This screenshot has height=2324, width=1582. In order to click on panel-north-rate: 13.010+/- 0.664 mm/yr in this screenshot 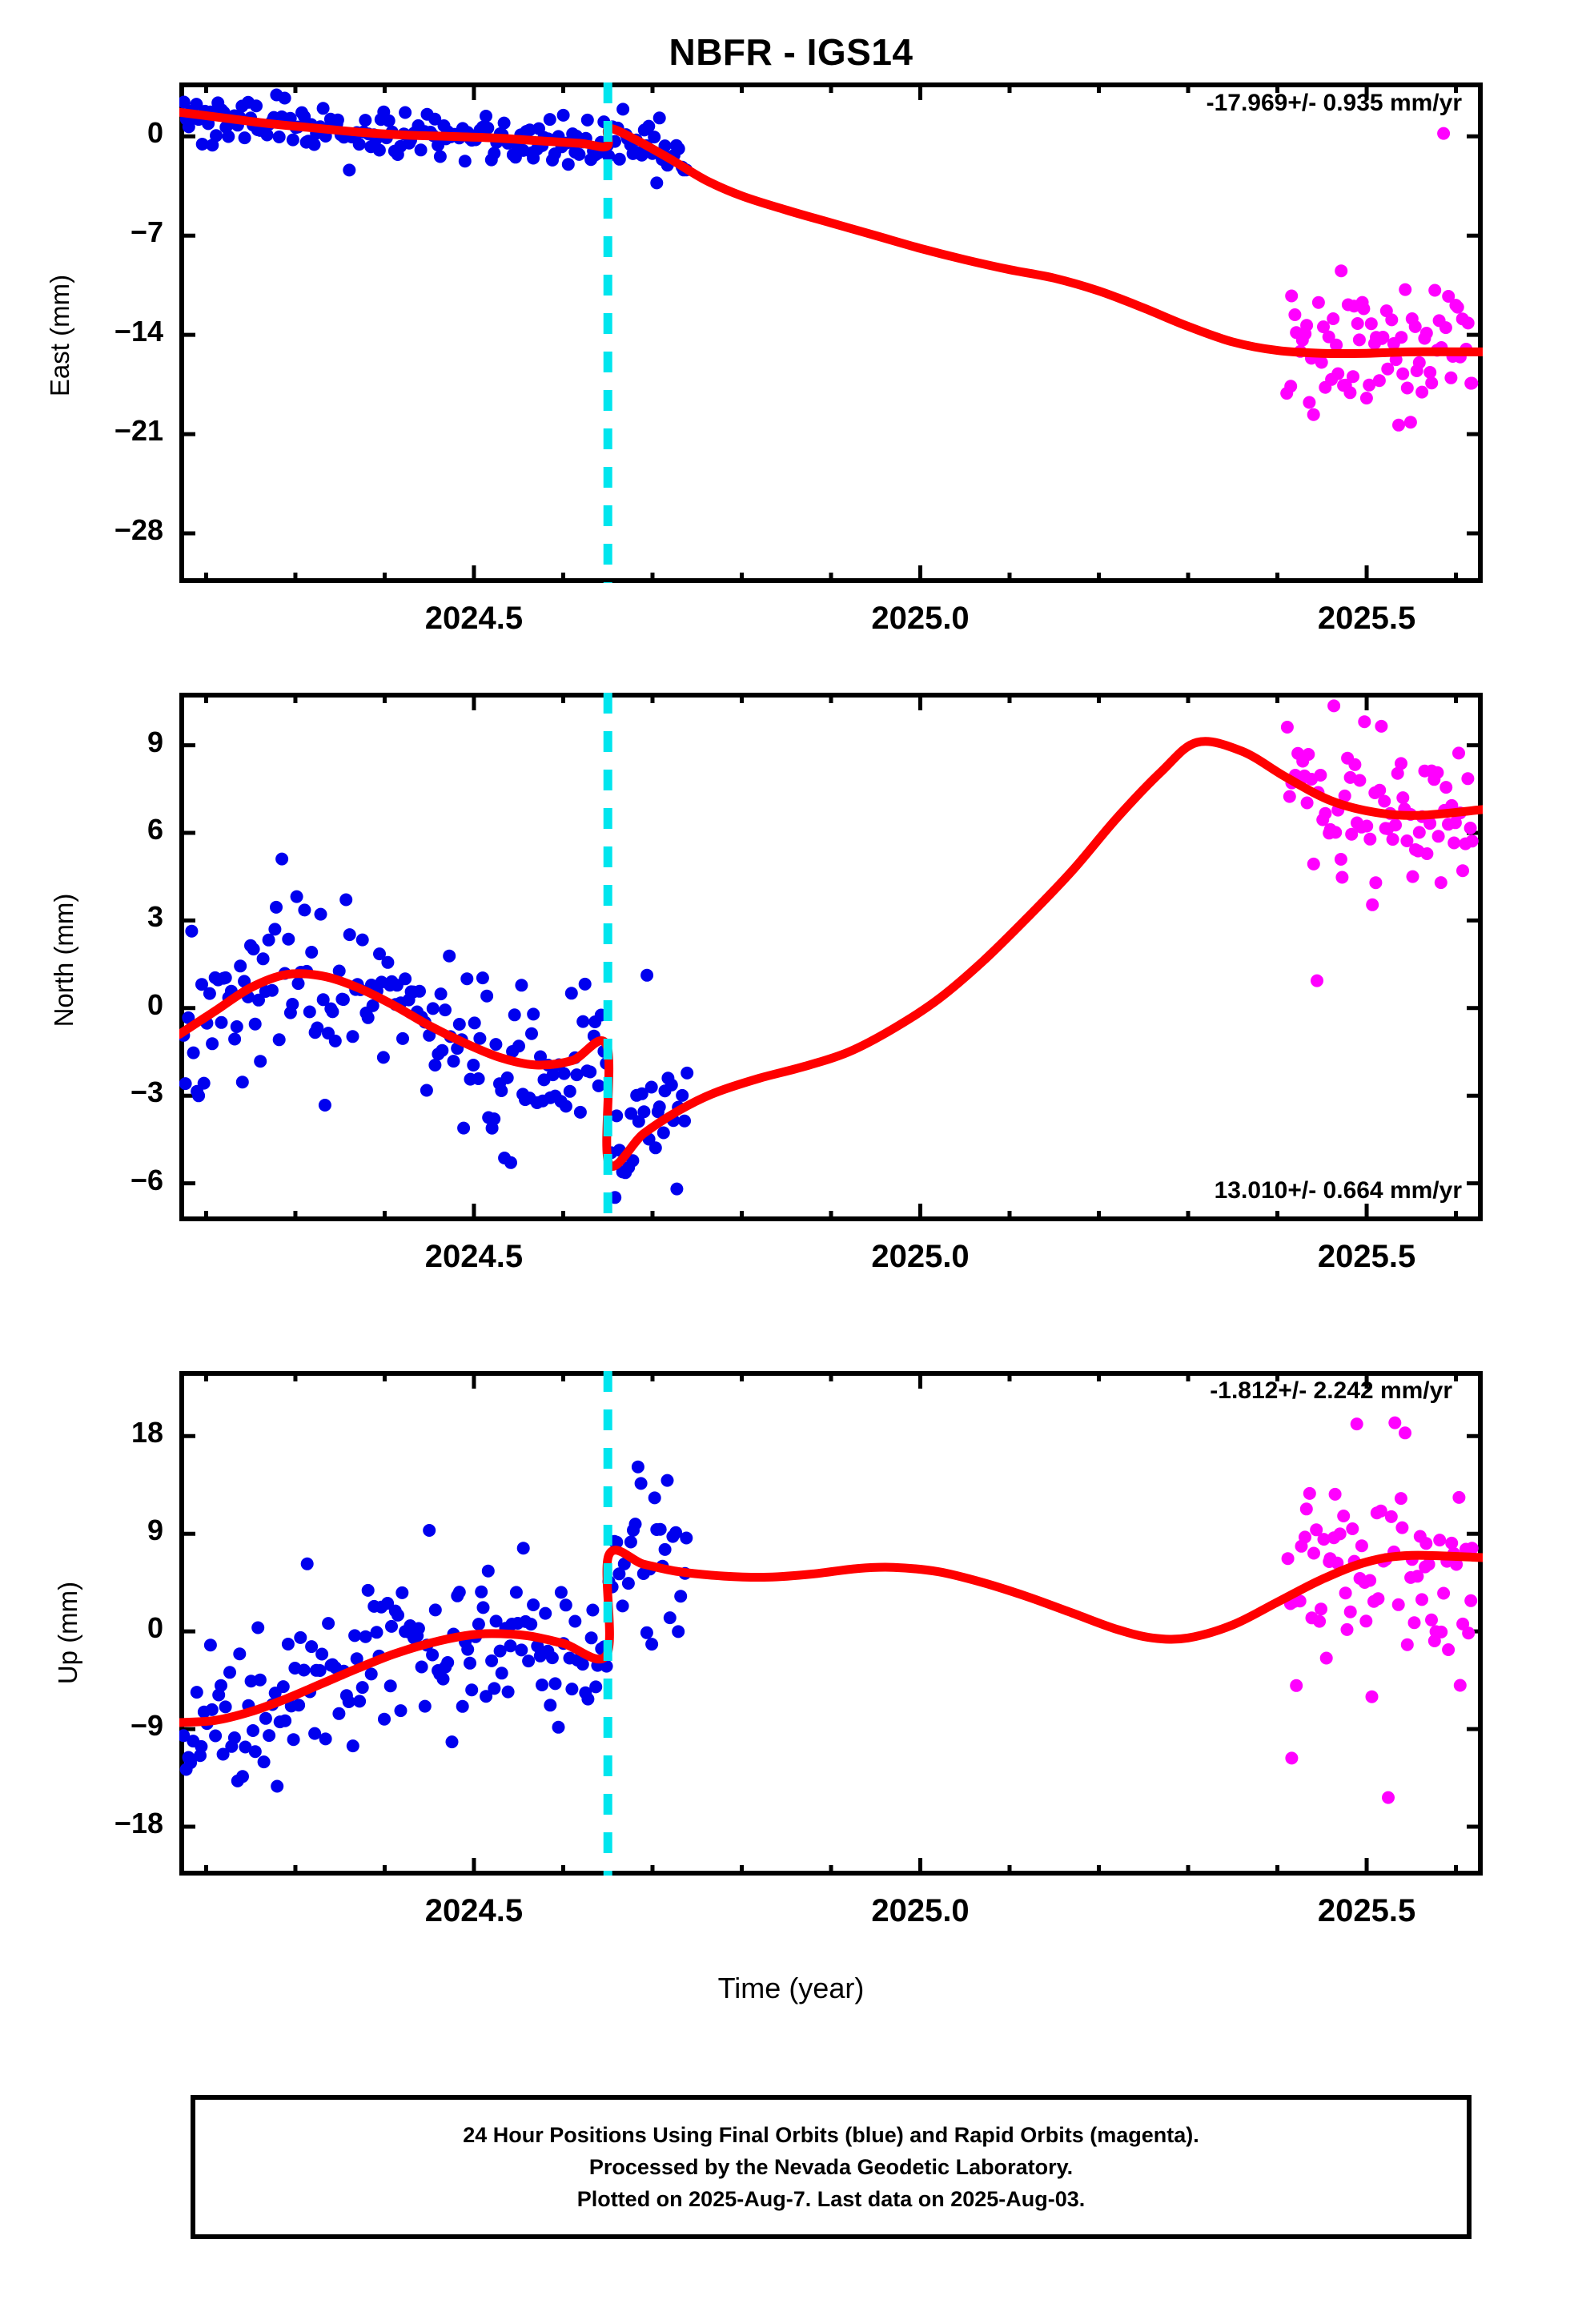, I will do `click(1338, 1190)`.